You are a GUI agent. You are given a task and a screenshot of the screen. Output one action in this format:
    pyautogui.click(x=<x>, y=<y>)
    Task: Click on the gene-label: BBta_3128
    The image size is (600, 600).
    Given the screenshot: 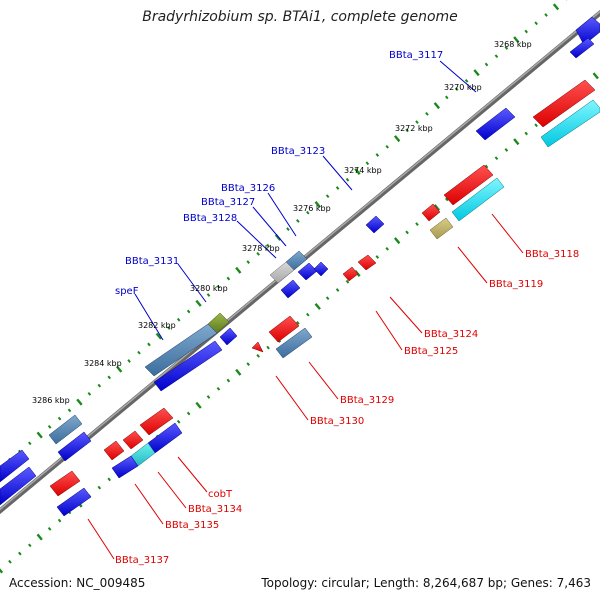 What is the action you would take?
    pyautogui.click(x=210, y=218)
    